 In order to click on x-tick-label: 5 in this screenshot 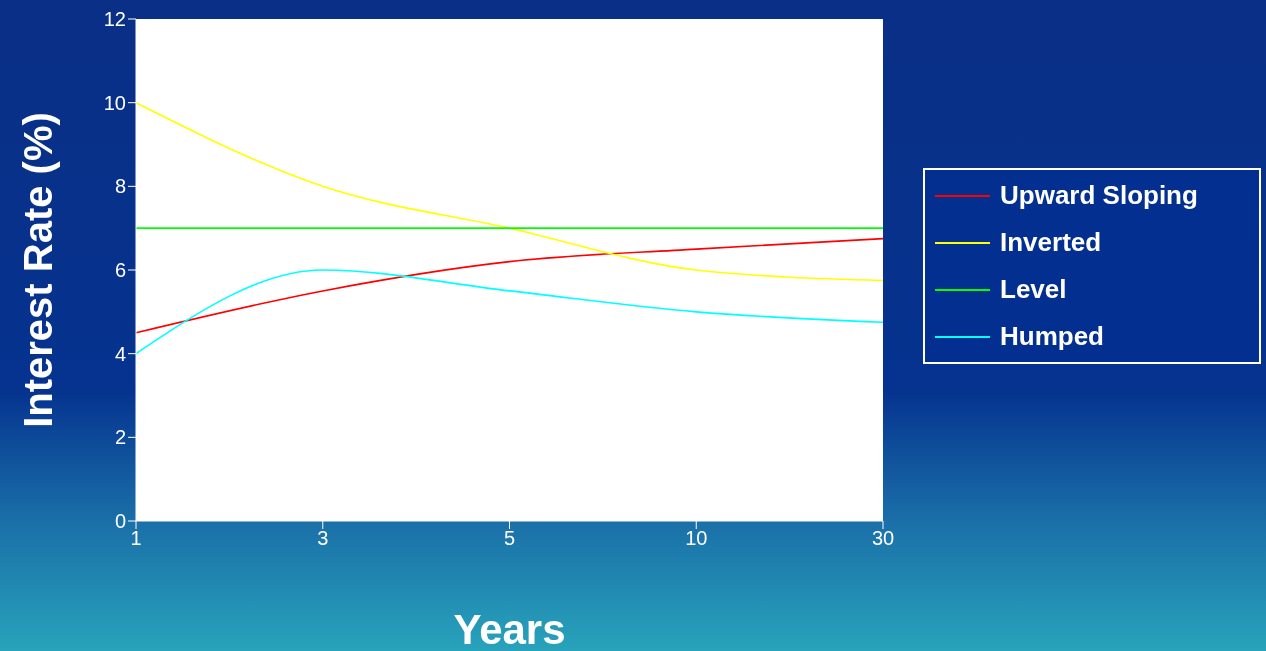, I will do `click(509, 538)`.